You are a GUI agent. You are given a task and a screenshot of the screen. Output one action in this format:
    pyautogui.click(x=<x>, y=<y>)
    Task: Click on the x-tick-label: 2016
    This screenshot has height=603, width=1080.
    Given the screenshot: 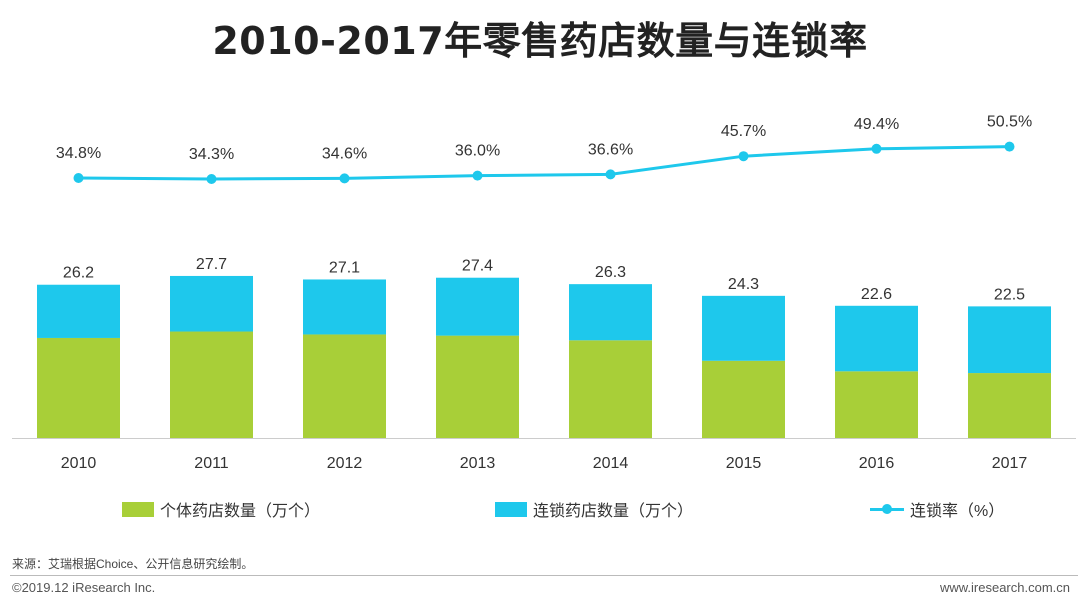 What is the action you would take?
    pyautogui.click(x=877, y=463)
    